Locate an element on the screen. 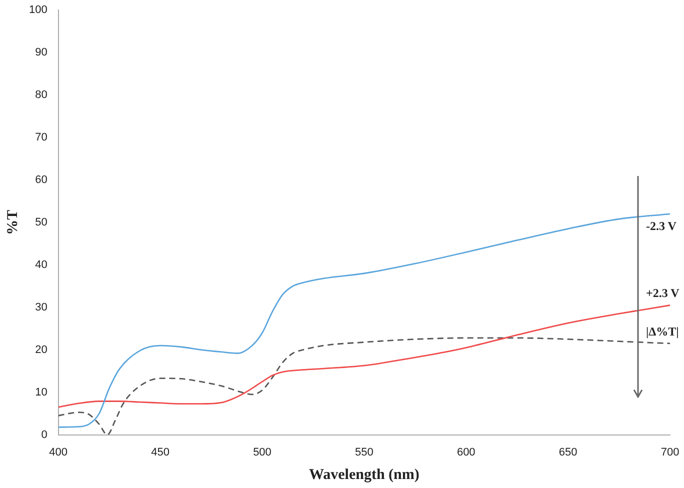 This screenshot has width=684, height=488. x-tick-label: 600 is located at coordinates (466, 452).